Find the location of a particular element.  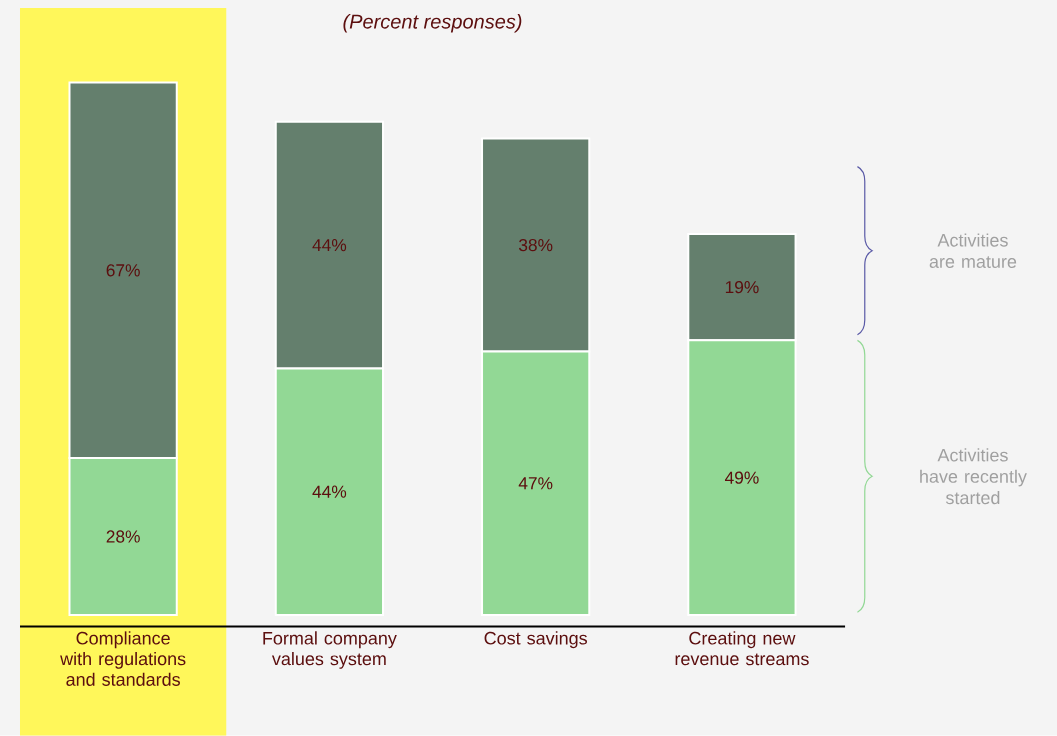

data-label: 49% is located at coordinates (741, 477).